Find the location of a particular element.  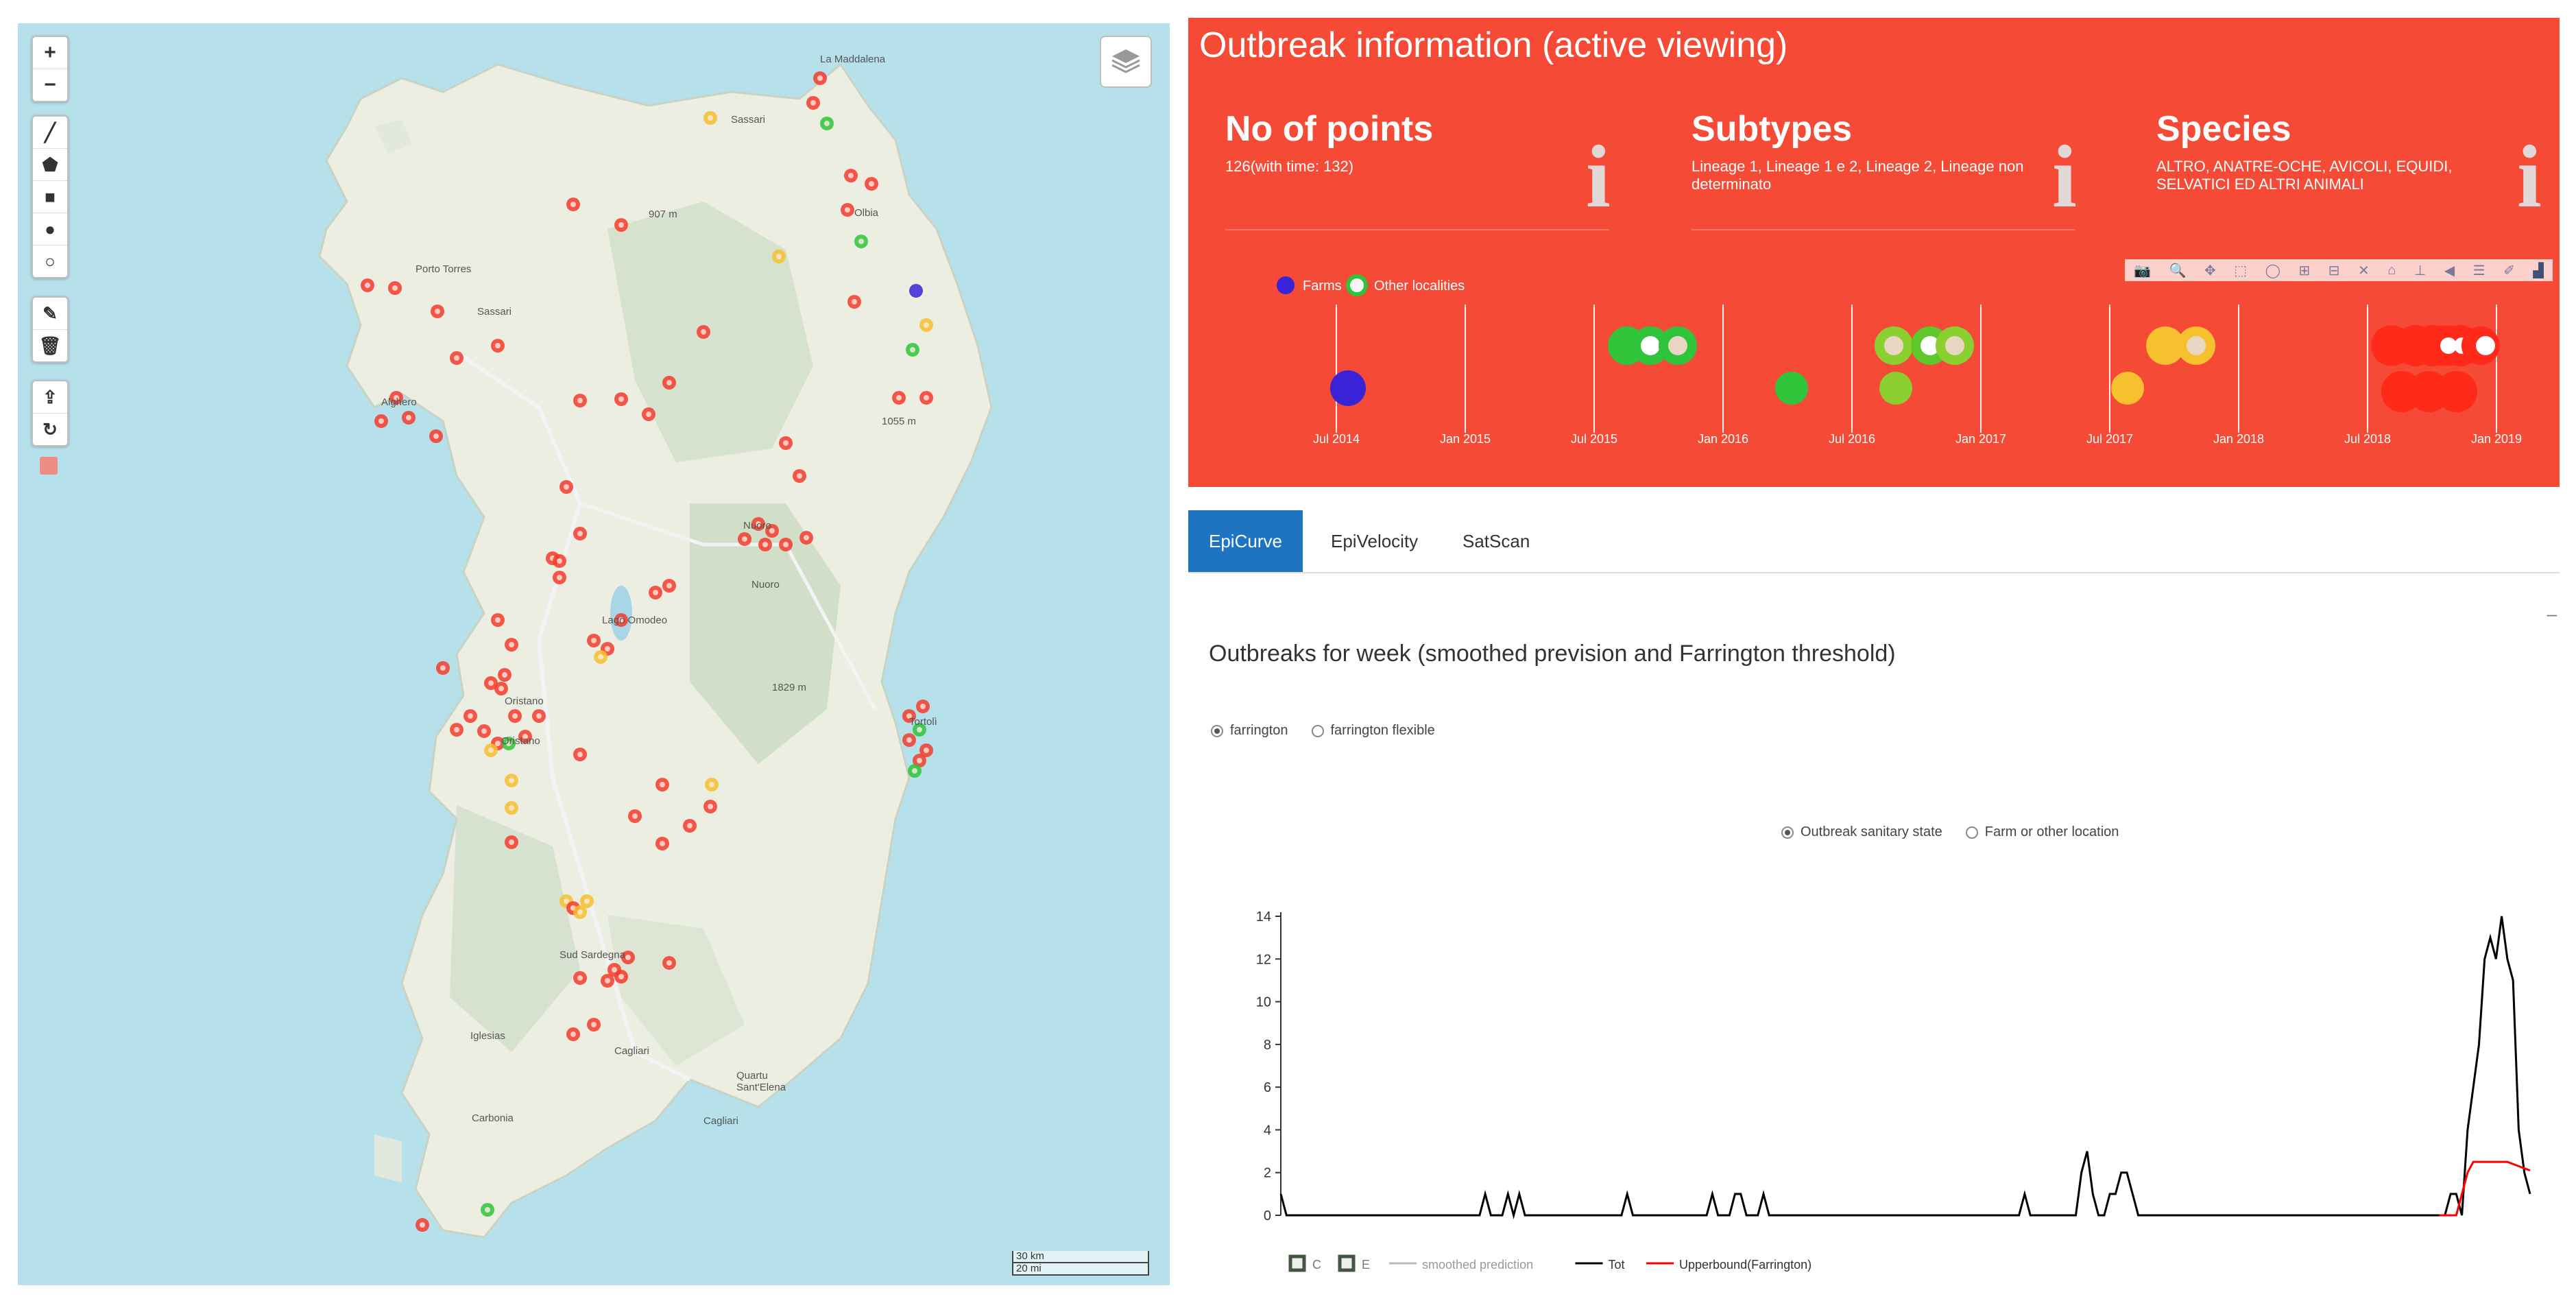

zoom-control: + − is located at coordinates (51, 69).